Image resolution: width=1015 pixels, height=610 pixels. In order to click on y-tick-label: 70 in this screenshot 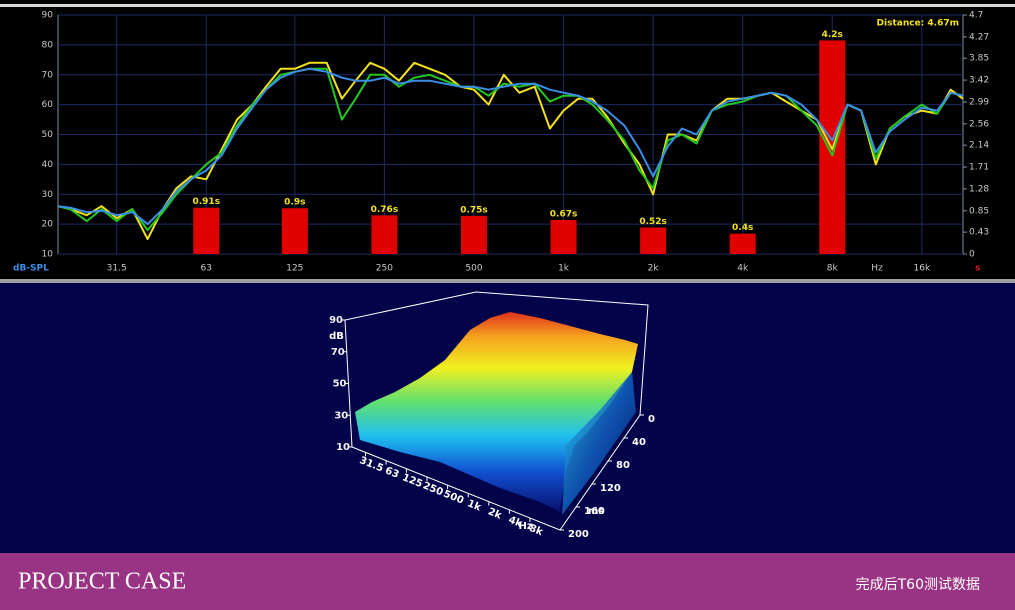, I will do `click(48, 75)`.